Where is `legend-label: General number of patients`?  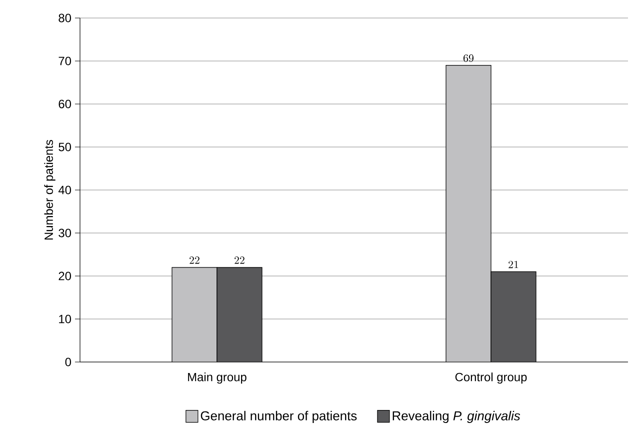
legend-label: General number of patients is located at coordinates (278, 416).